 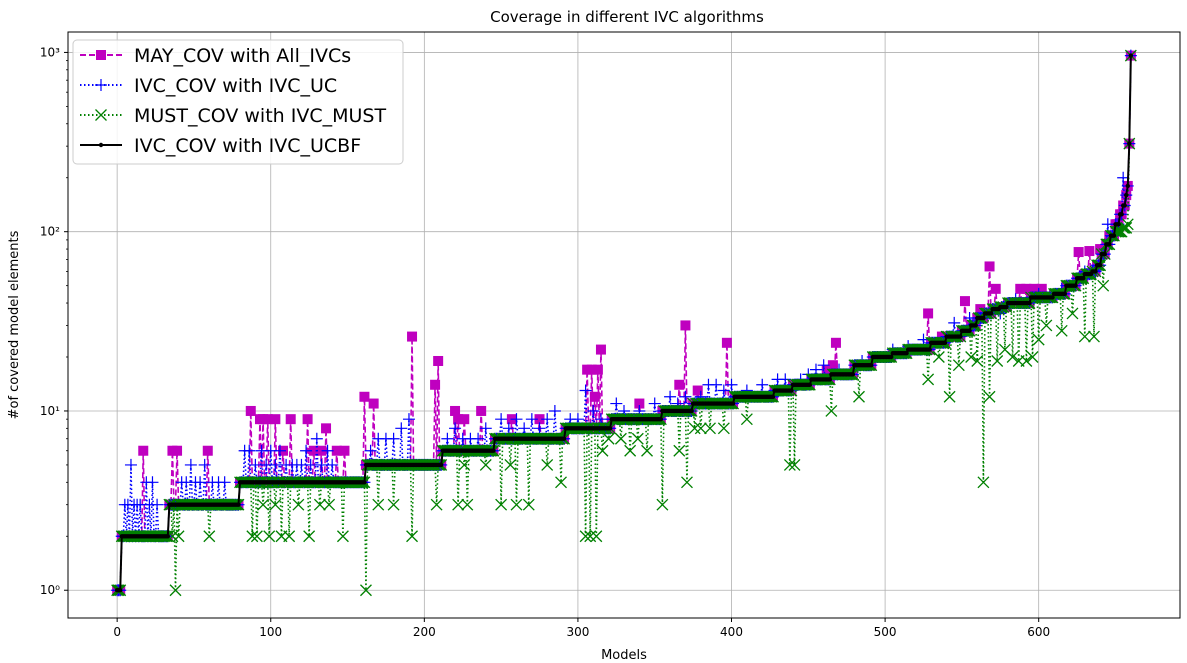 What do you see at coordinates (260, 116) in the screenshot?
I see `legend-label: MUST_COV with IVC_MUST` at bounding box center [260, 116].